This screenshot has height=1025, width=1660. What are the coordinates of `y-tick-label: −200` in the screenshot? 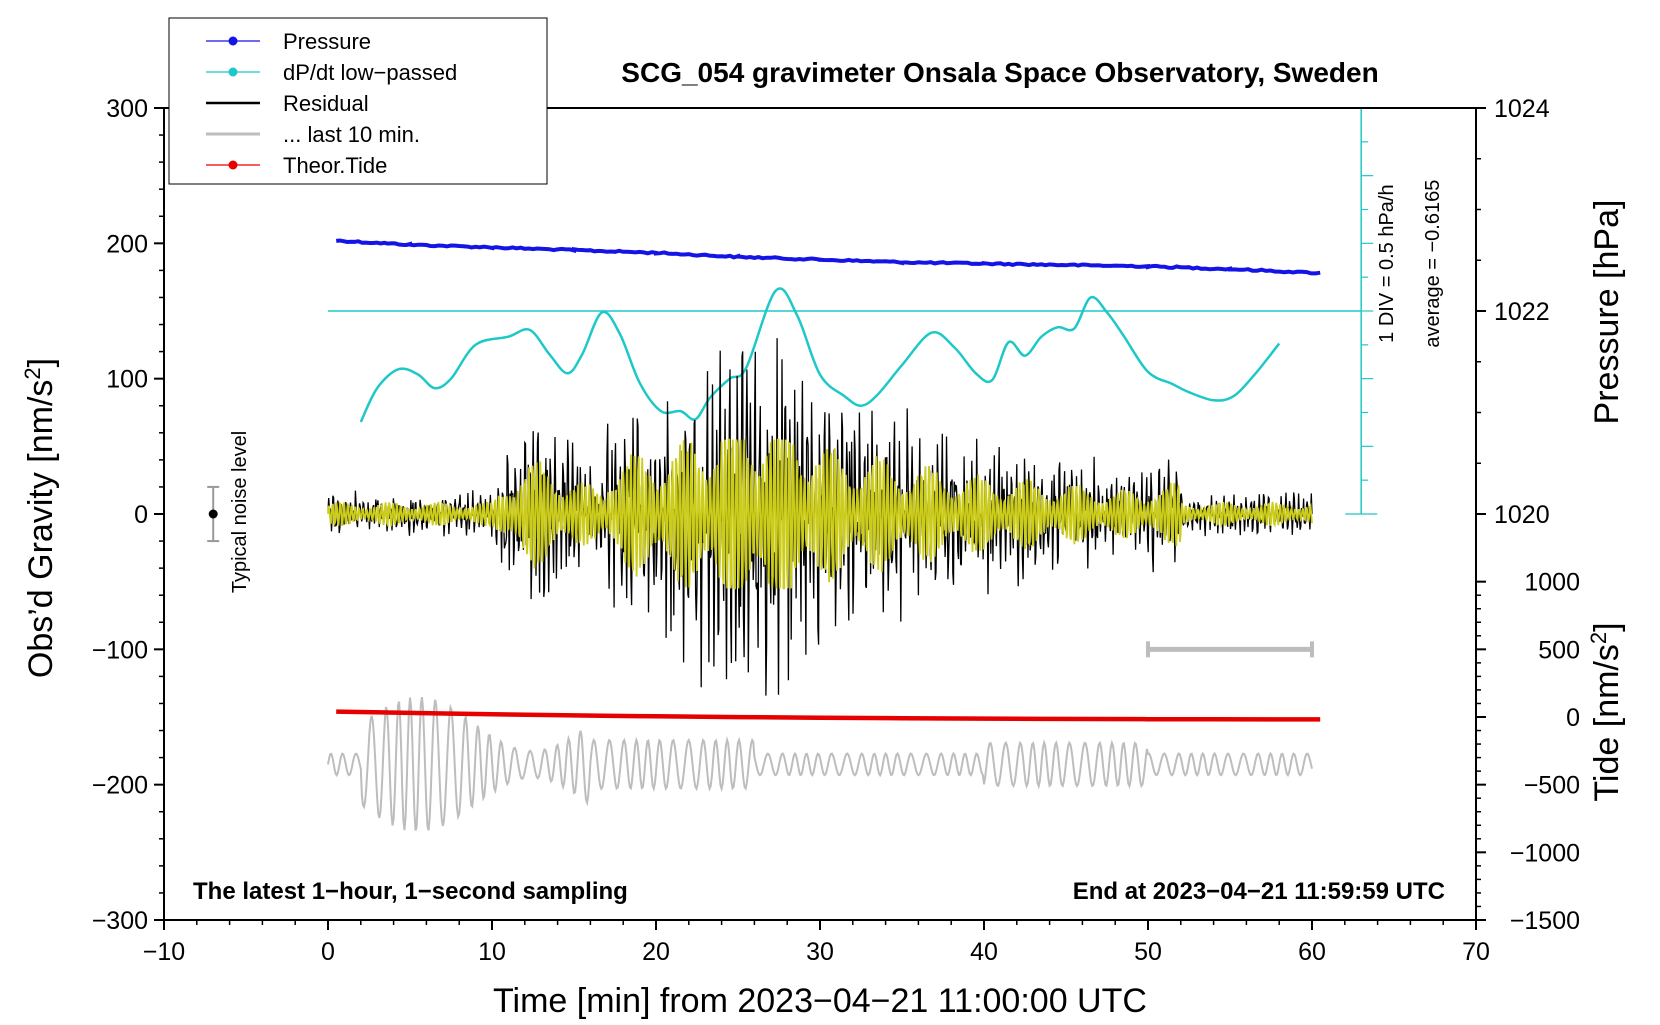 It's located at (120, 786).